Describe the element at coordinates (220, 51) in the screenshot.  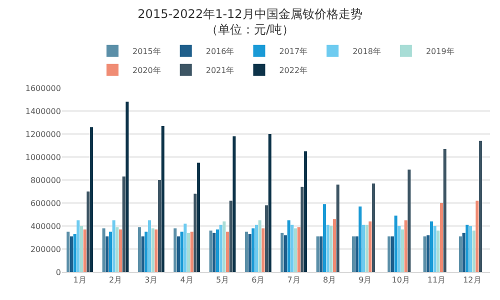
I see `legend-label: 2016年` at that location.